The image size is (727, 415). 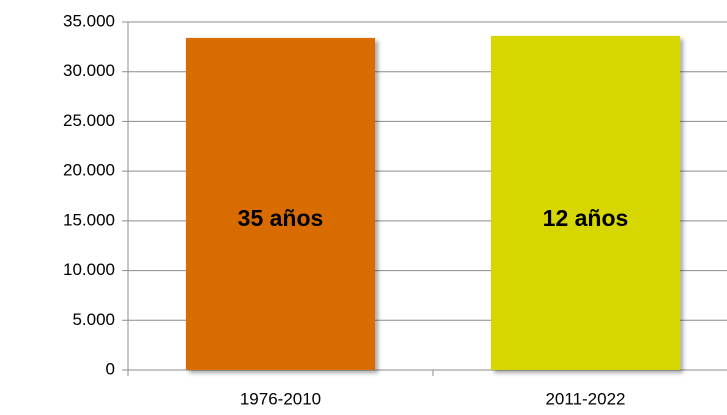 What do you see at coordinates (89, 219) in the screenshot?
I see `y-tick-label: 15.000` at bounding box center [89, 219].